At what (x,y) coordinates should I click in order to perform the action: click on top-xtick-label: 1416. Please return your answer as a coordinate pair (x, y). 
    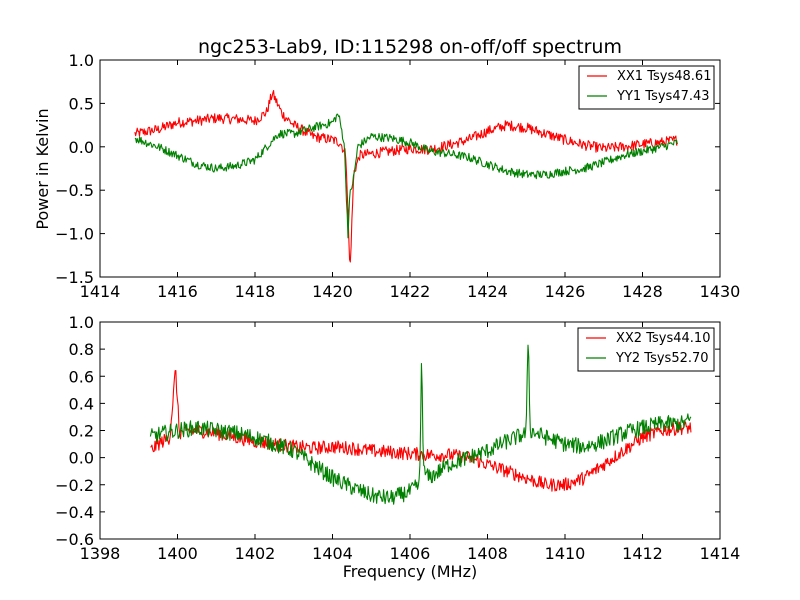
    Looking at the image, I should click on (177, 291).